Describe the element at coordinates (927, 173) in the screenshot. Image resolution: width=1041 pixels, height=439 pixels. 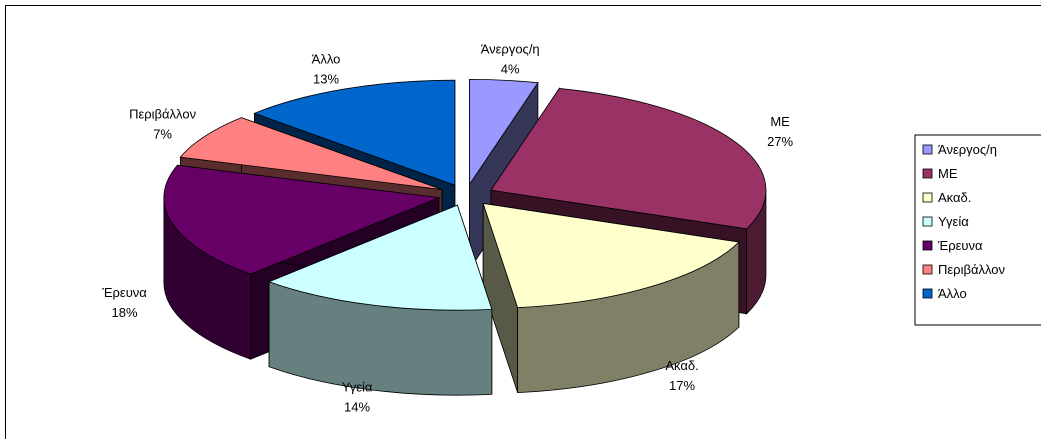
I see `legend-swatch-me` at that location.